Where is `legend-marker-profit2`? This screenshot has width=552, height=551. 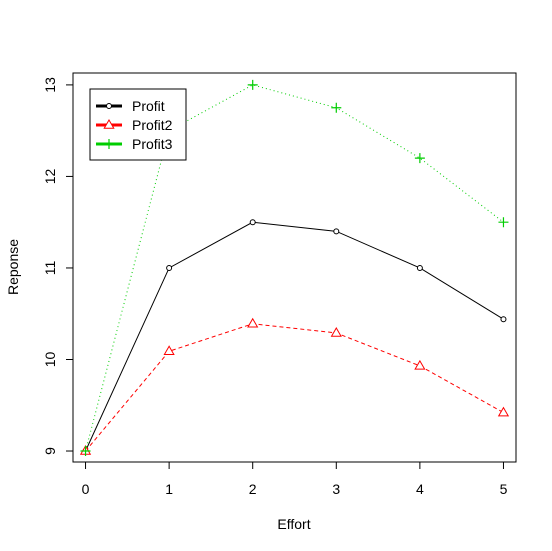 legend-marker-profit2 is located at coordinates (109, 123).